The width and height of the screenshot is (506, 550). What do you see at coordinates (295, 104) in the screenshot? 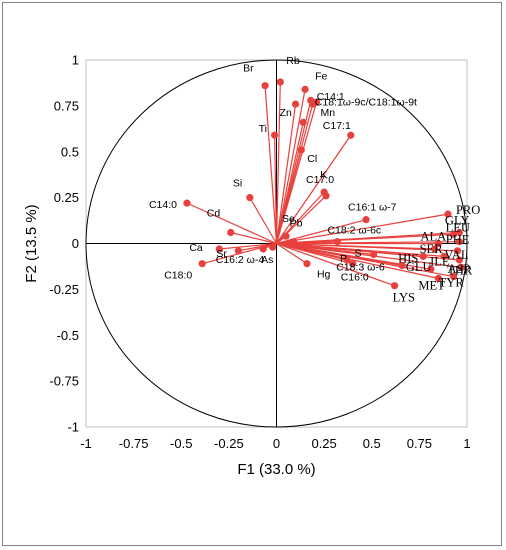
I see `vector-point-zn` at bounding box center [295, 104].